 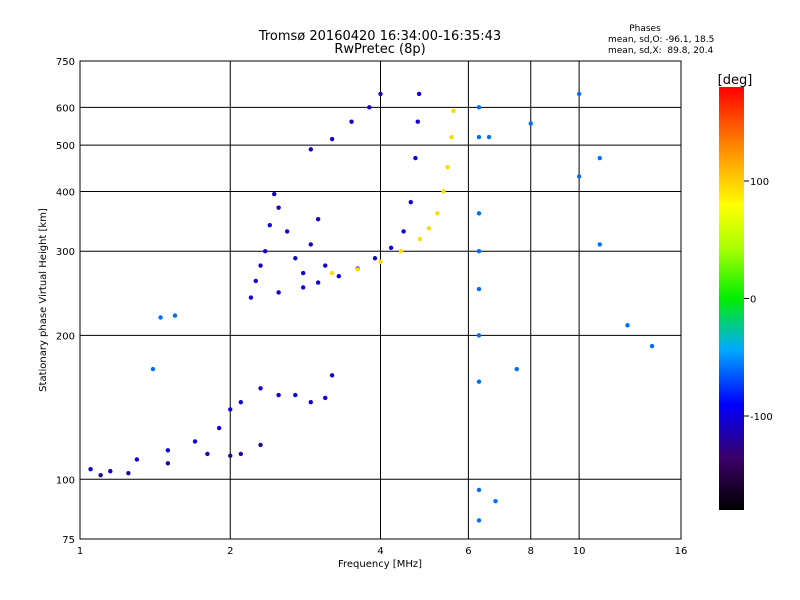 What do you see at coordinates (230, 551) in the screenshot?
I see `x-tick-label: 2` at bounding box center [230, 551].